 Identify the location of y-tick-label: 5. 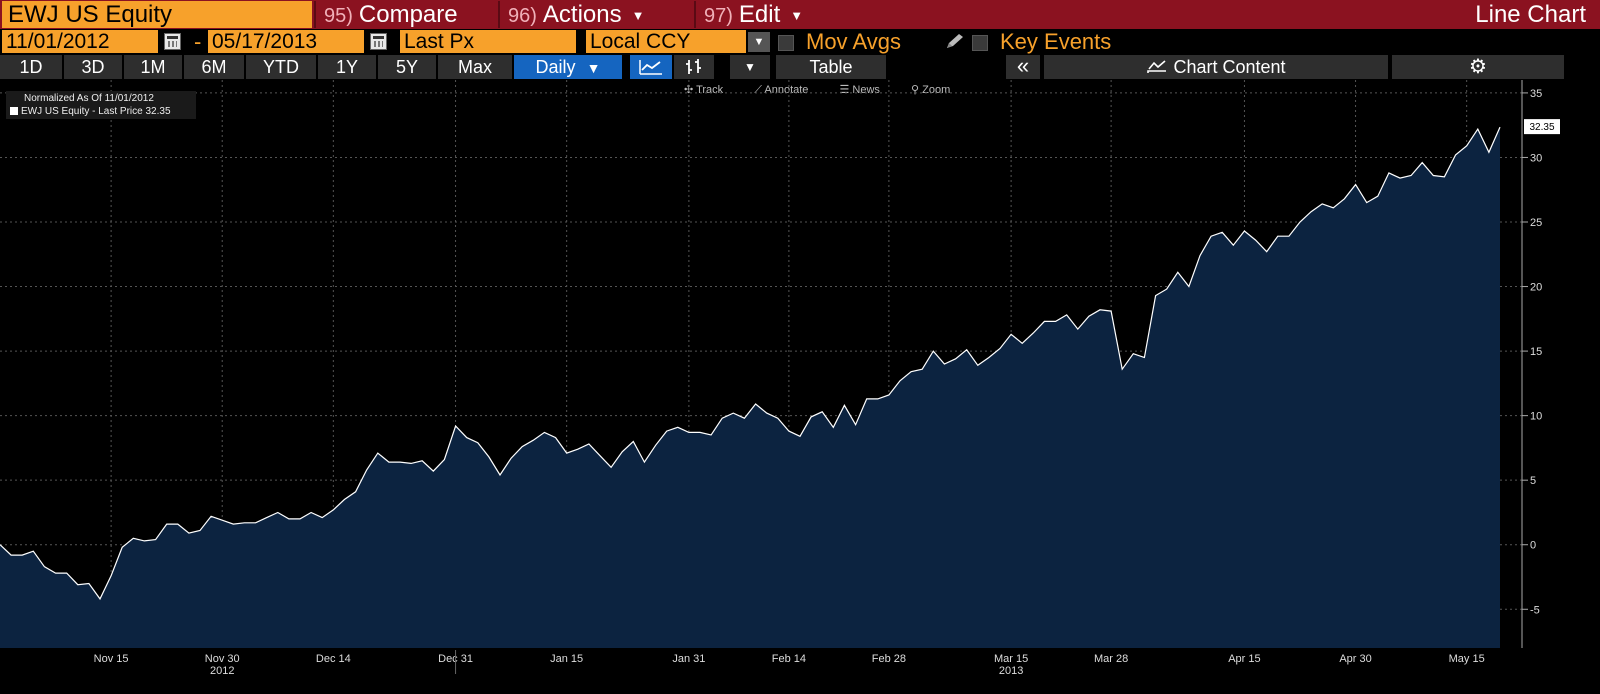
(1533, 481).